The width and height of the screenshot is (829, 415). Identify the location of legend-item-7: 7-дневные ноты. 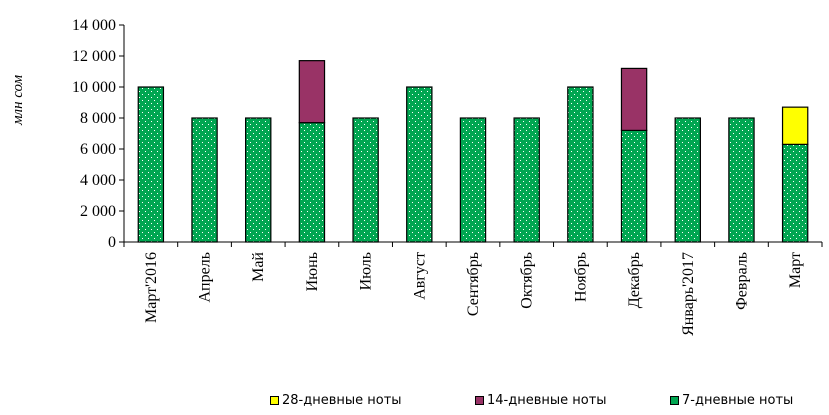
(731, 400).